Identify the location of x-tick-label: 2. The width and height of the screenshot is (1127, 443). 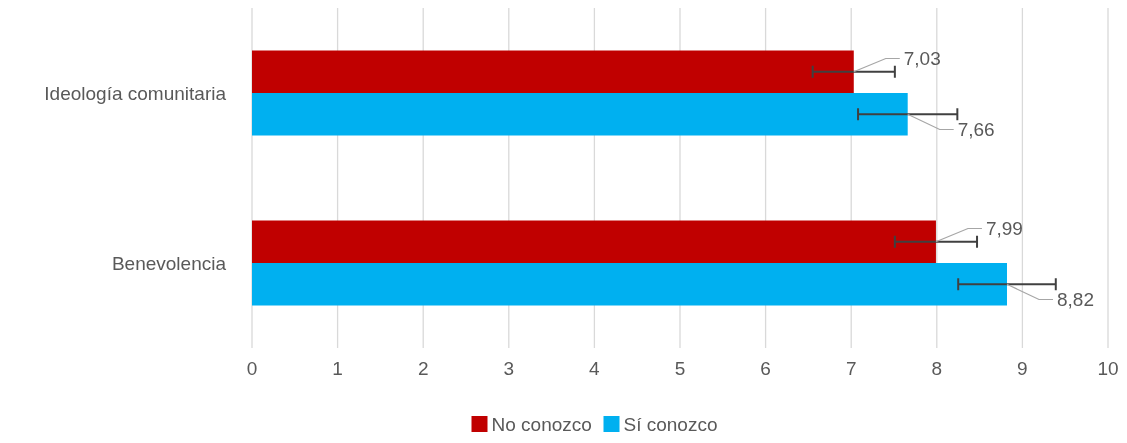
(423, 368).